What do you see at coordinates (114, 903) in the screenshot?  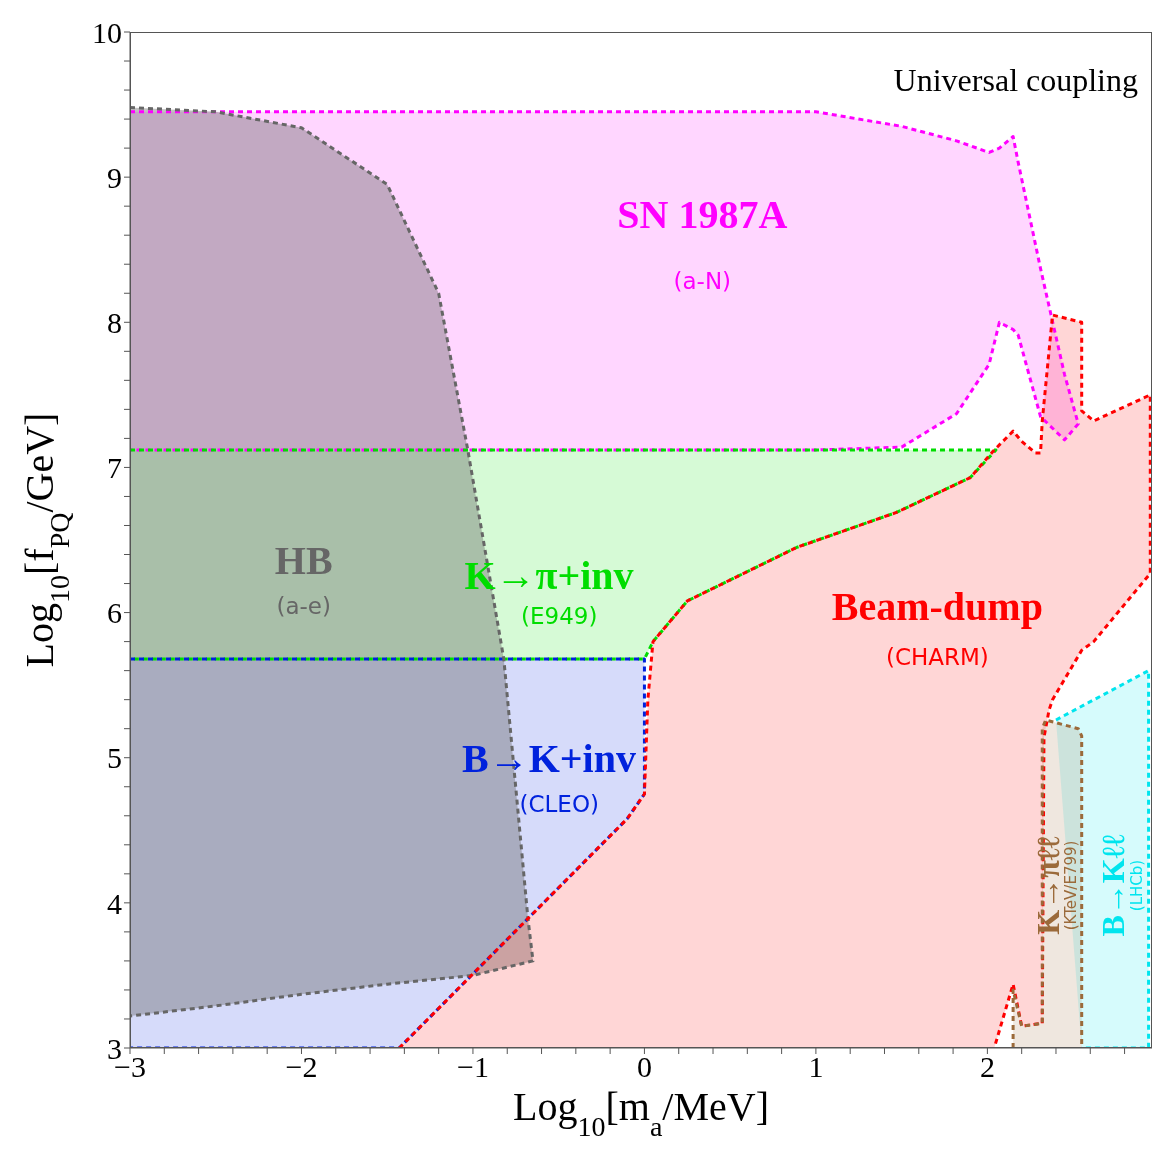 I see `y-tick-label: 4` at bounding box center [114, 903].